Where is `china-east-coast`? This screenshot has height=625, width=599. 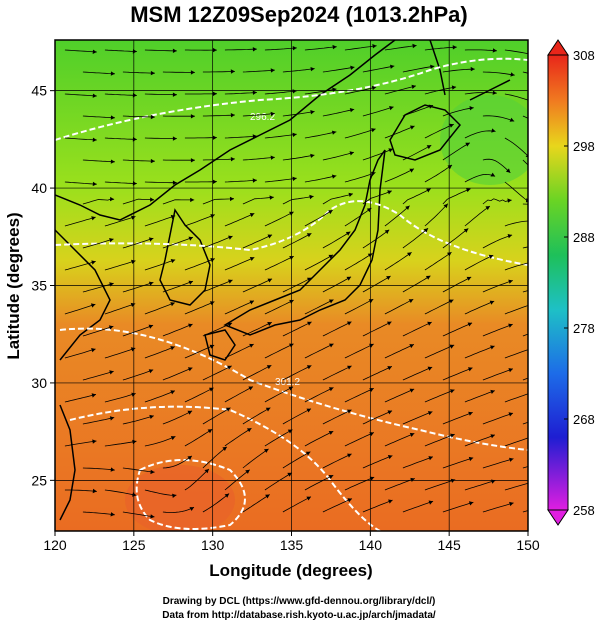 china-east-coast is located at coordinates (83, 295).